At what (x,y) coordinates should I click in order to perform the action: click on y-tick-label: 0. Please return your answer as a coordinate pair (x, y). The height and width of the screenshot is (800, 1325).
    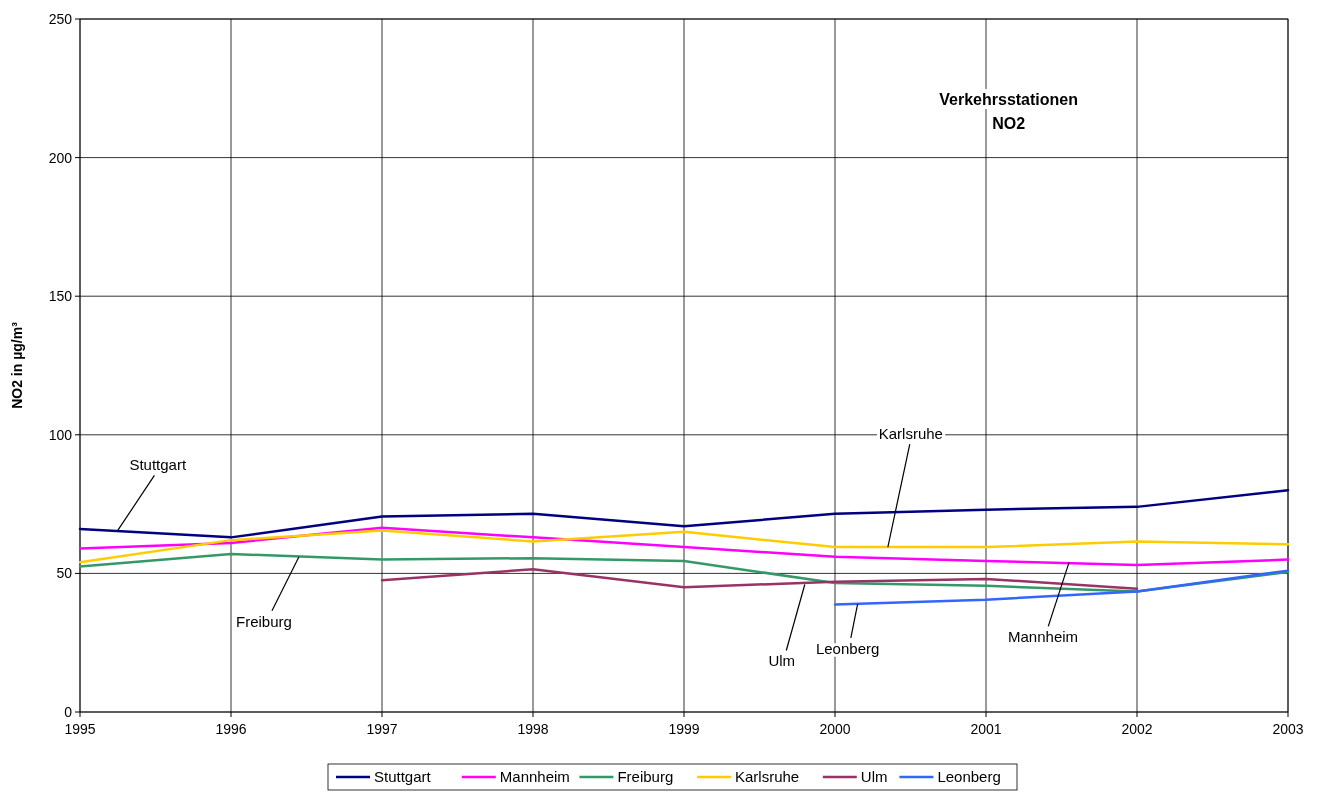
    Looking at the image, I should click on (68, 711).